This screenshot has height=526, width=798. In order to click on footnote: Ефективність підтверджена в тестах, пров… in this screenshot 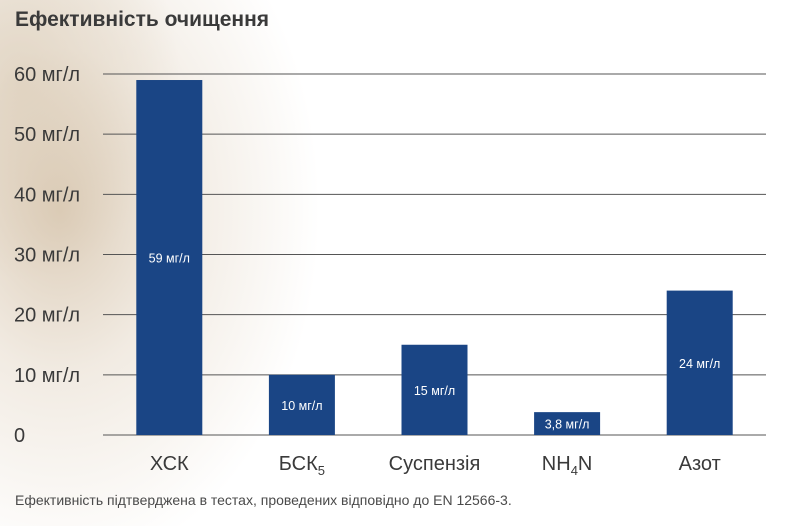, I will do `click(263, 500)`.